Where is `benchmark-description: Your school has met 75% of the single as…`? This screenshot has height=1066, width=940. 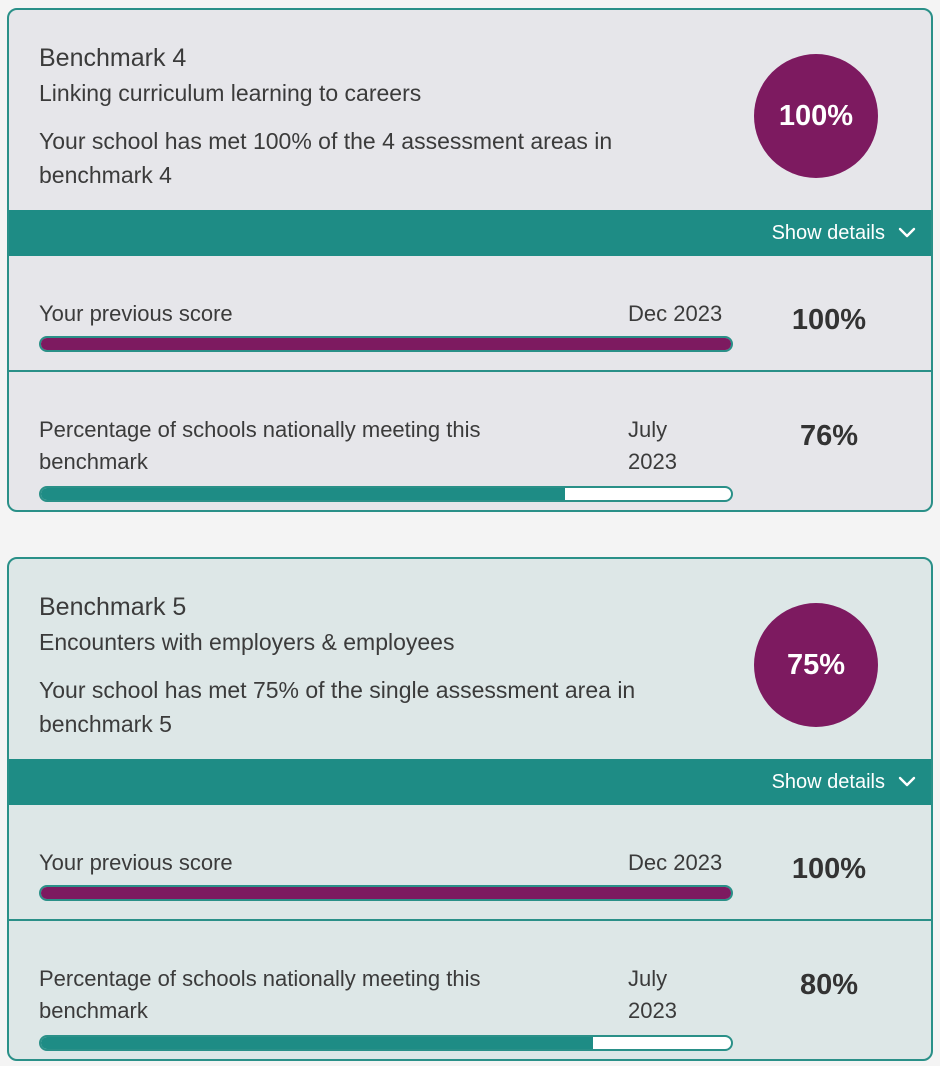 benchmark-description: Your school has met 75% of the single as… is located at coordinates (337, 707).